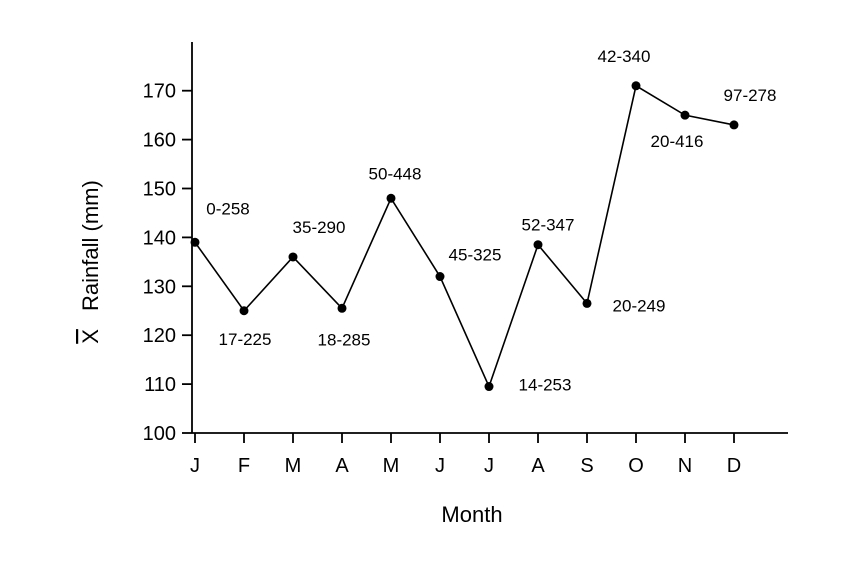 The image size is (860, 563). What do you see at coordinates (639, 305) in the screenshot?
I see `data-label: 20-249` at bounding box center [639, 305].